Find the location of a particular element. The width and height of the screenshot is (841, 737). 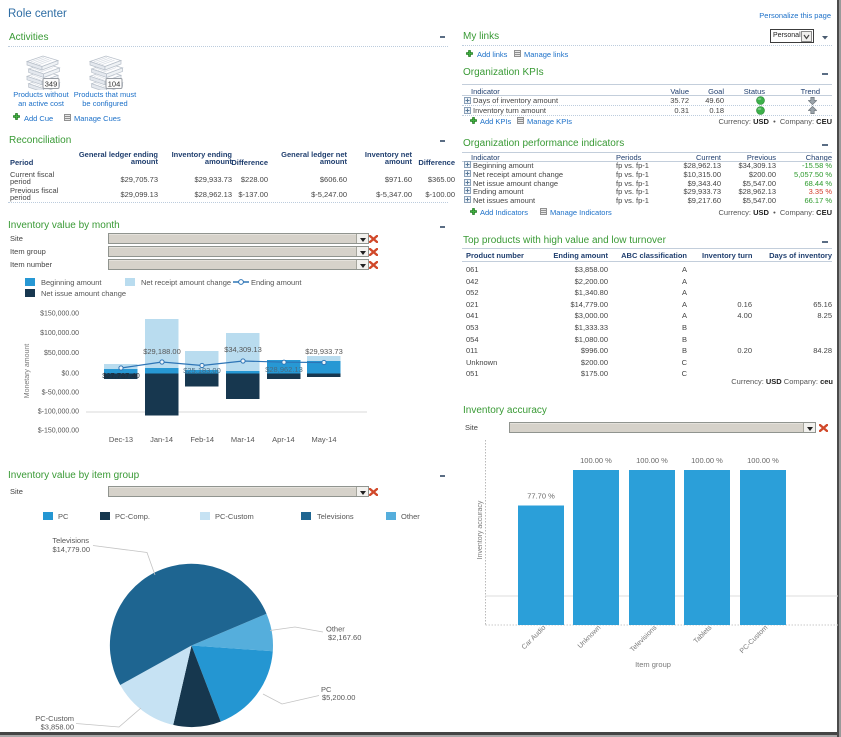

svg-text: May-14 is located at coordinates (323, 439).